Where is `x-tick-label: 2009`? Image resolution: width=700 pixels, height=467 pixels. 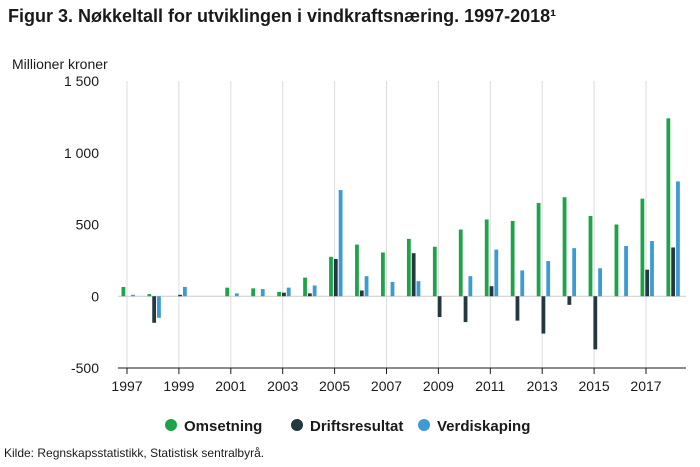 x-tick-label: 2009 is located at coordinates (438, 386).